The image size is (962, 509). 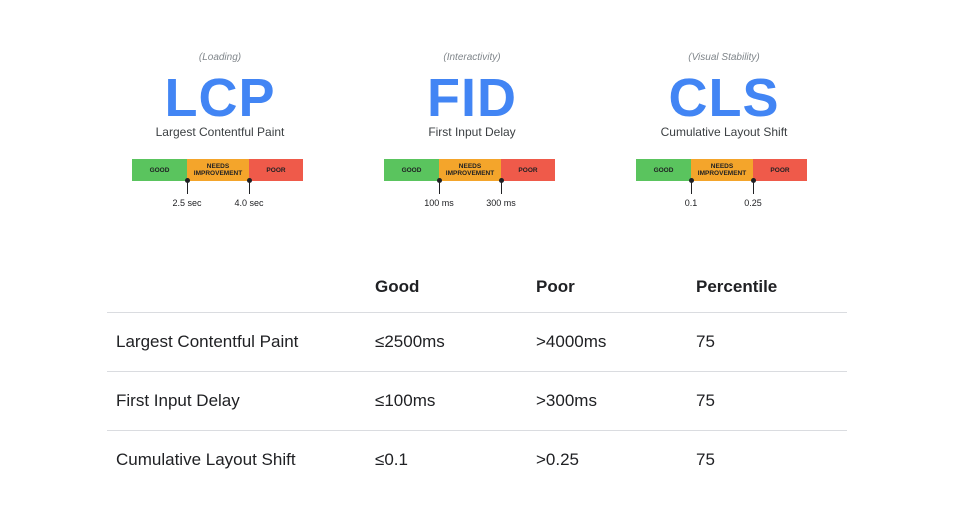 I want to click on threshold-label-good: 100 ms, so click(x=439, y=203).